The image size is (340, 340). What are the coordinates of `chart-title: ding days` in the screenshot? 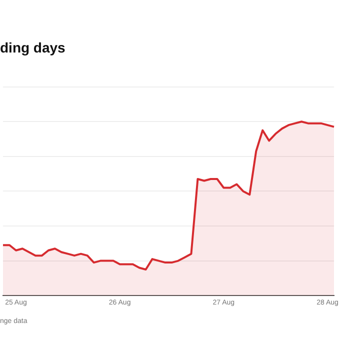 It's located at (33, 47).